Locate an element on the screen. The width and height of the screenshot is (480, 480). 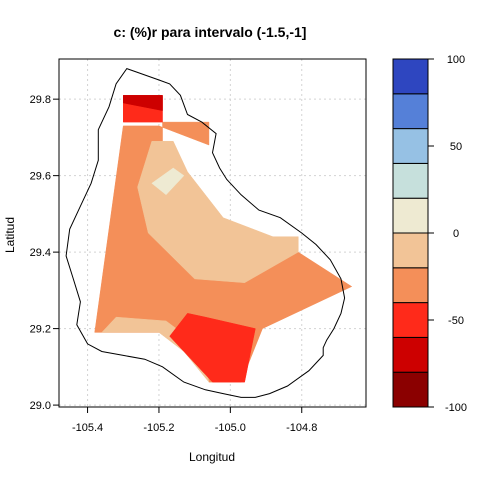
x-tick-label: -105.0 is located at coordinates (230, 428).